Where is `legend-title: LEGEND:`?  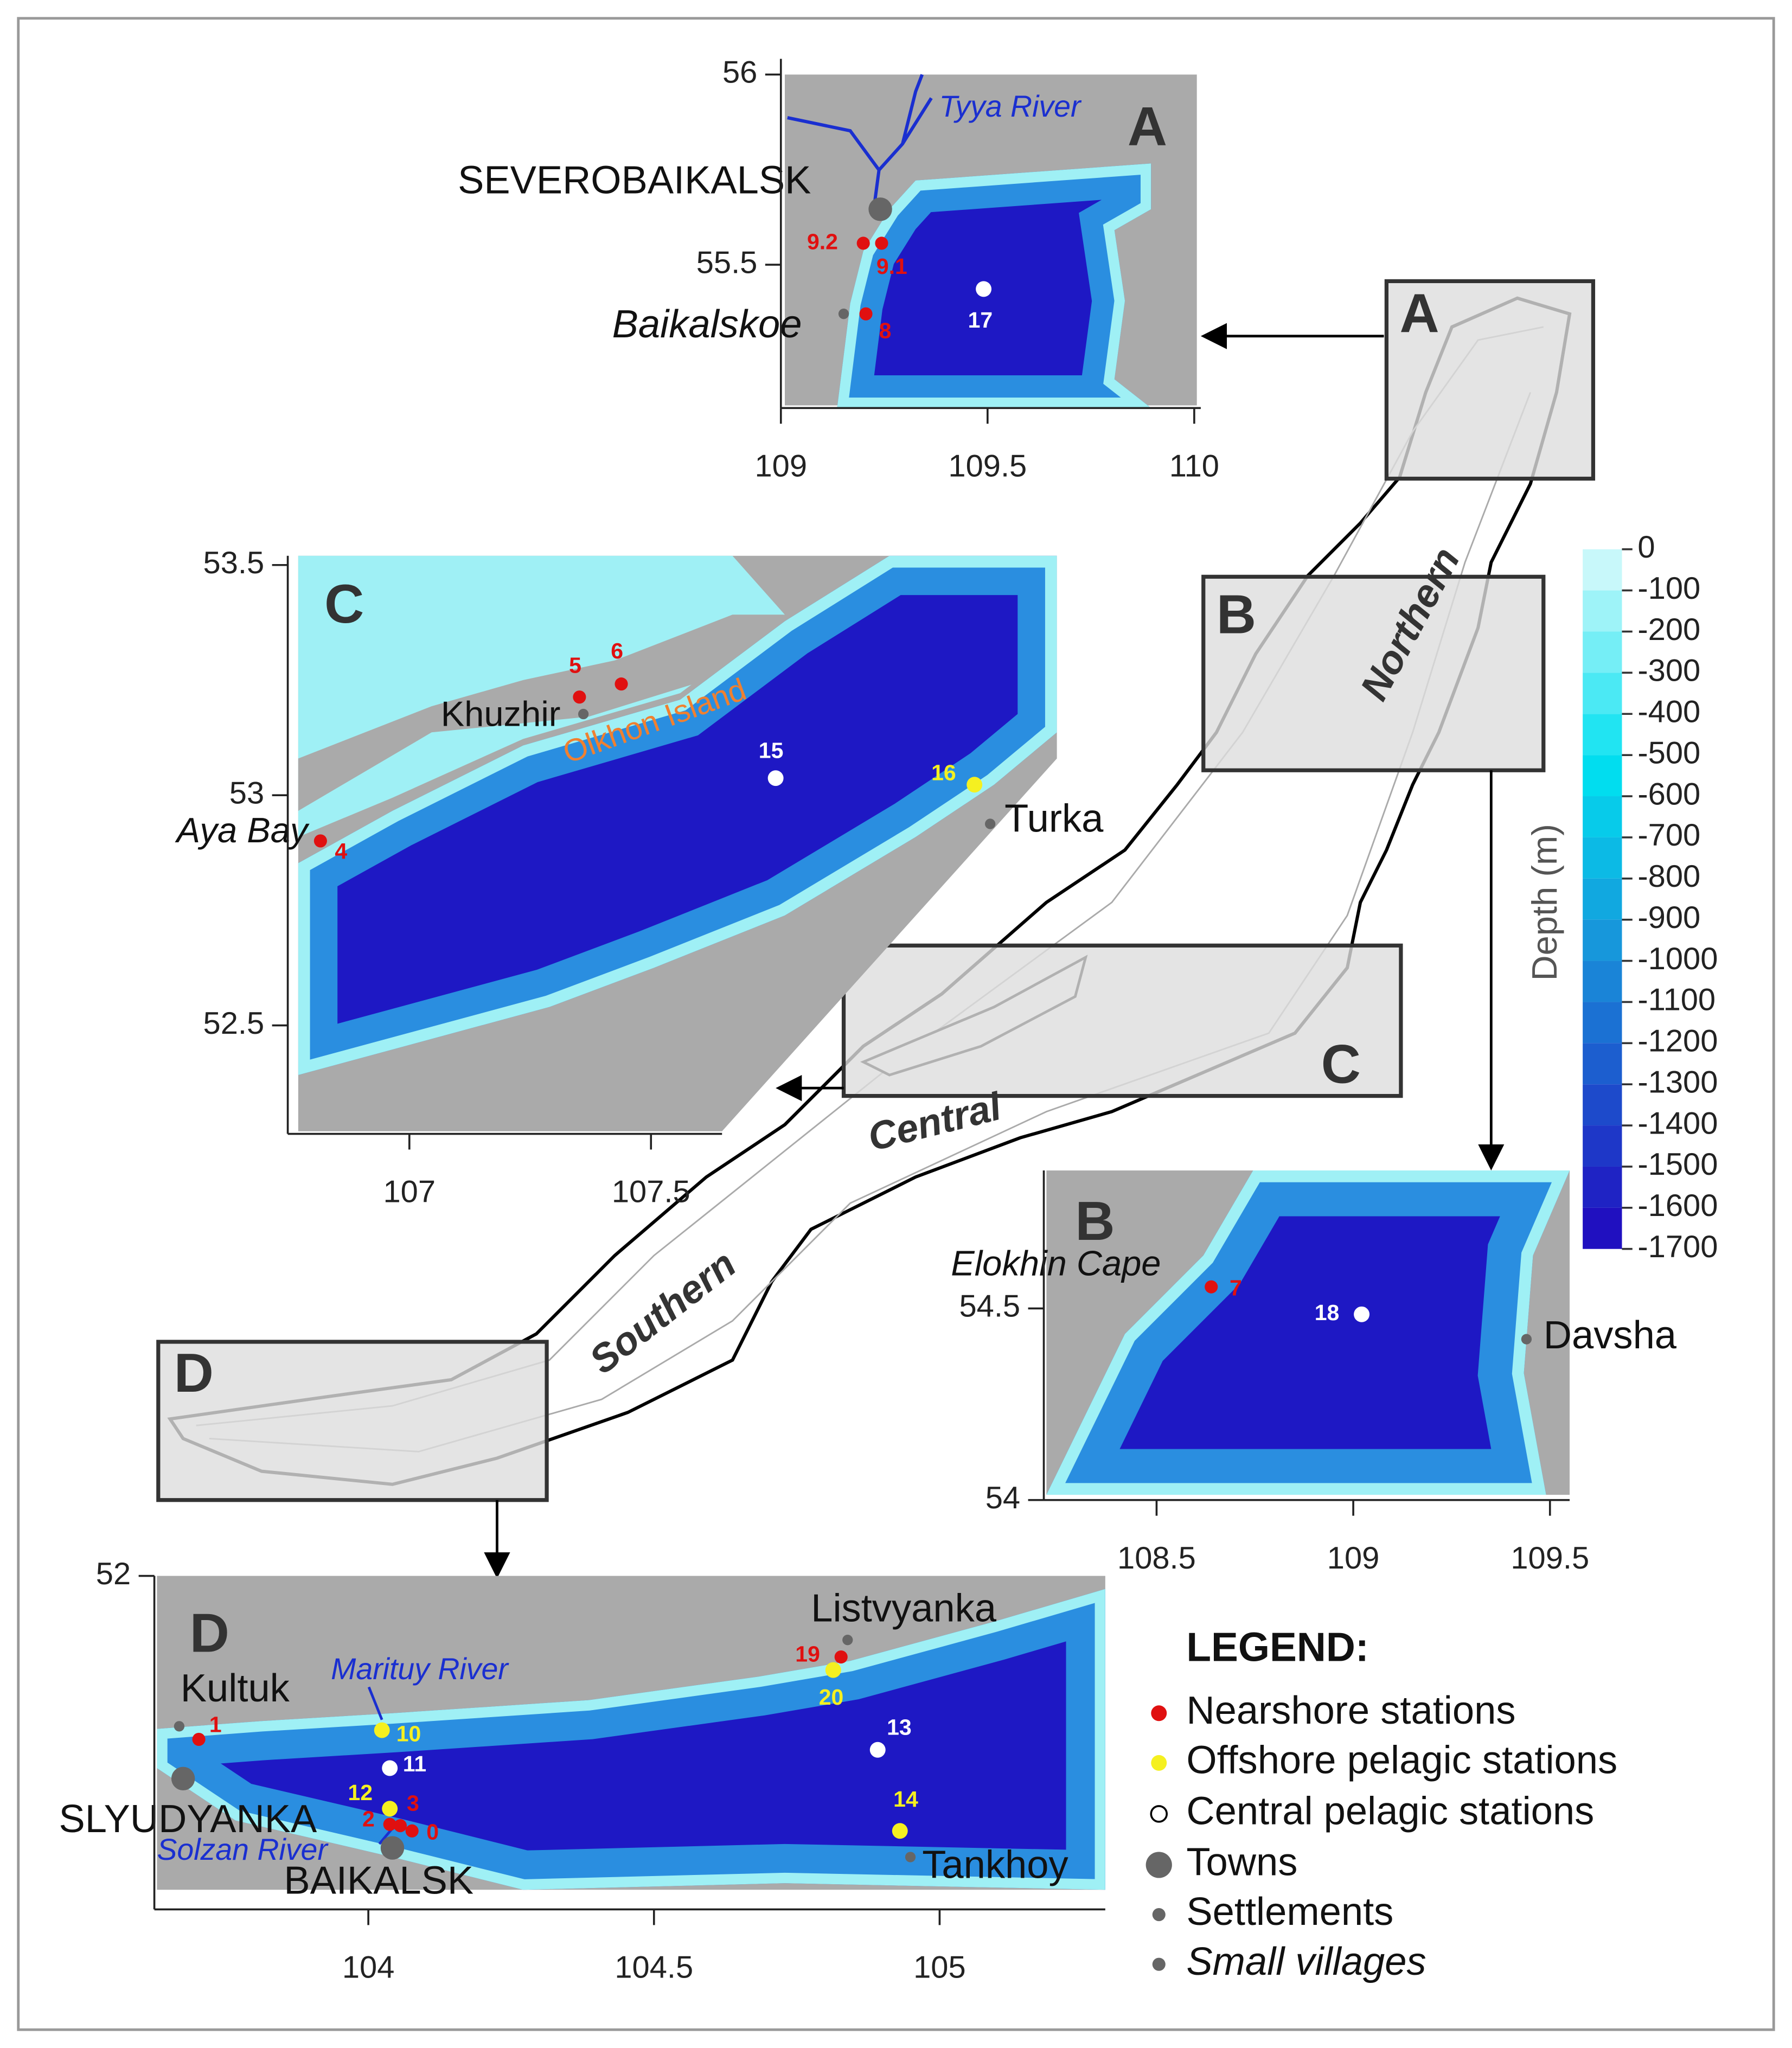
legend-title: LEGEND: is located at coordinates (1277, 1647).